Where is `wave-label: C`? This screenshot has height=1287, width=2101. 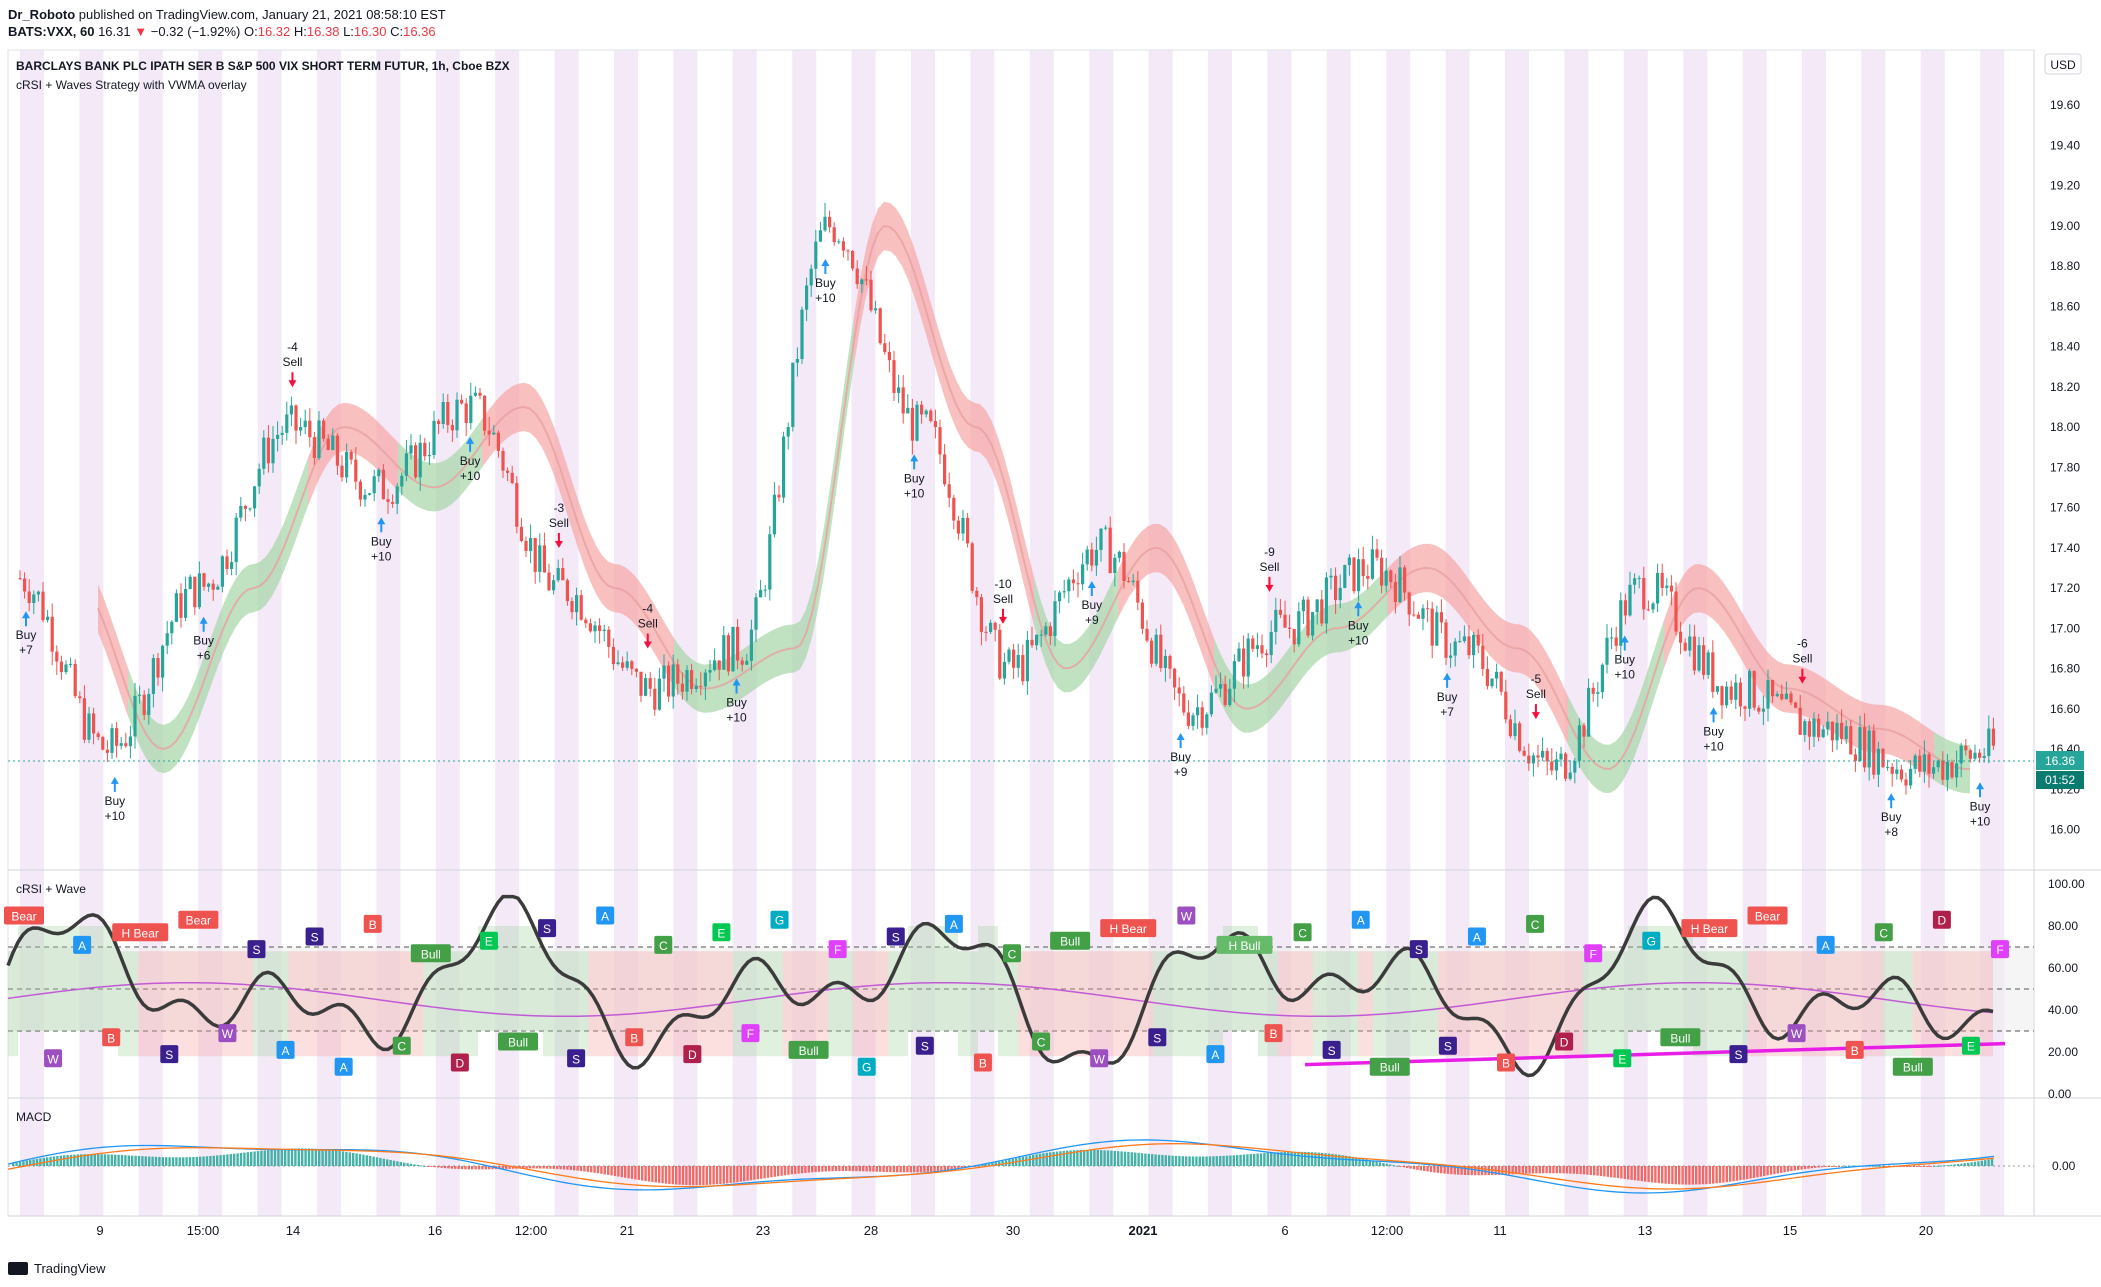
wave-label: C is located at coordinates (1535, 923).